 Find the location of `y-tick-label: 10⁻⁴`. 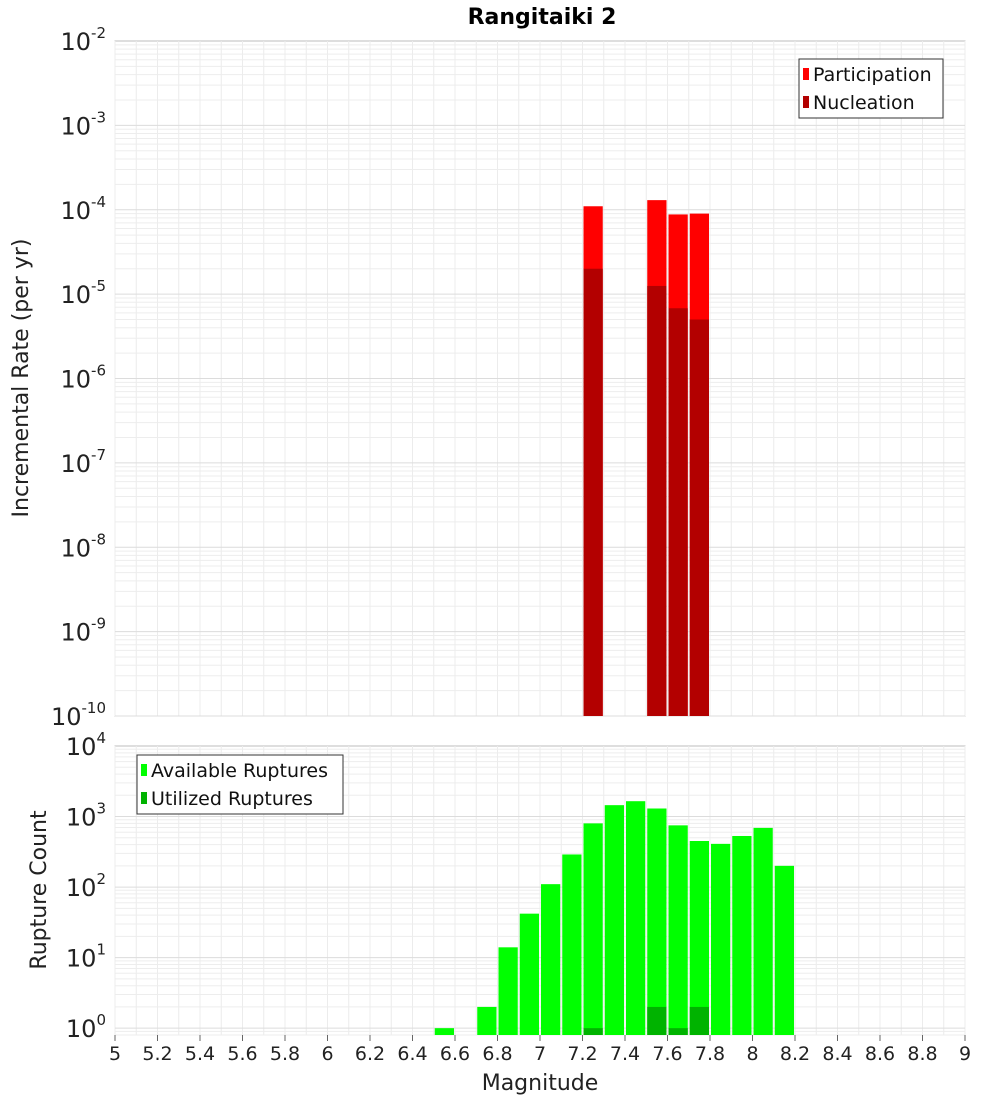

y-tick-label: 10⁻⁴ is located at coordinates (83, 209).